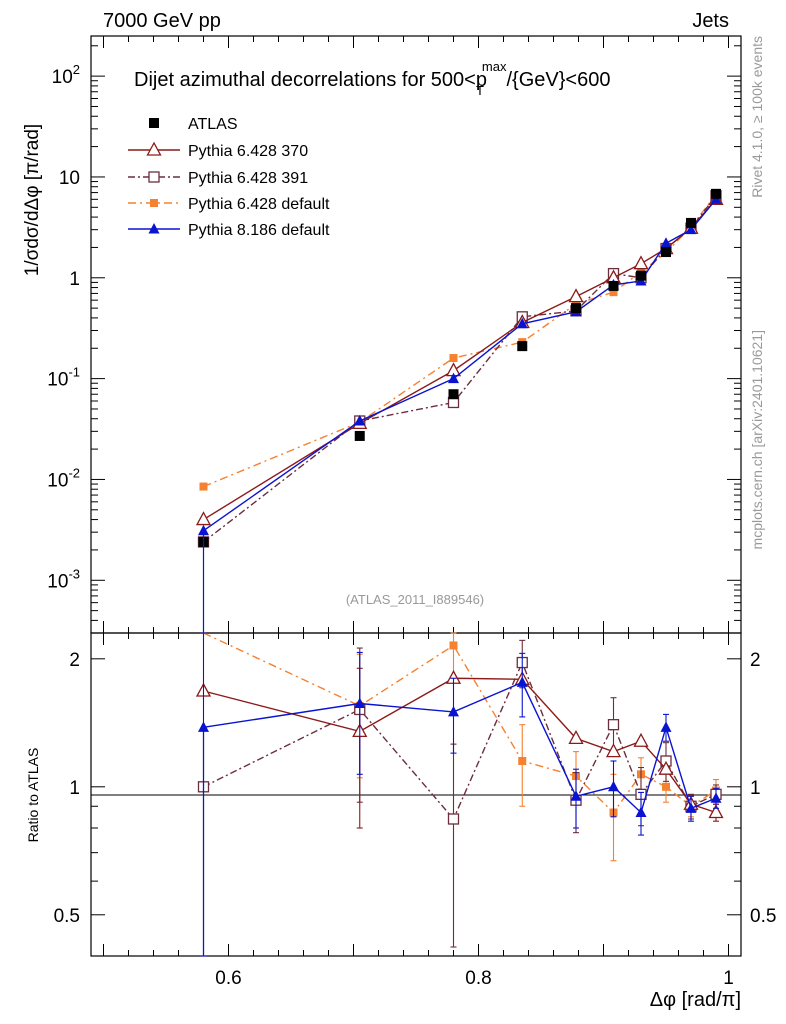 The height and width of the screenshot is (1024, 786). I want to click on ratio-line-pythia-8-186-default, so click(460, 747).